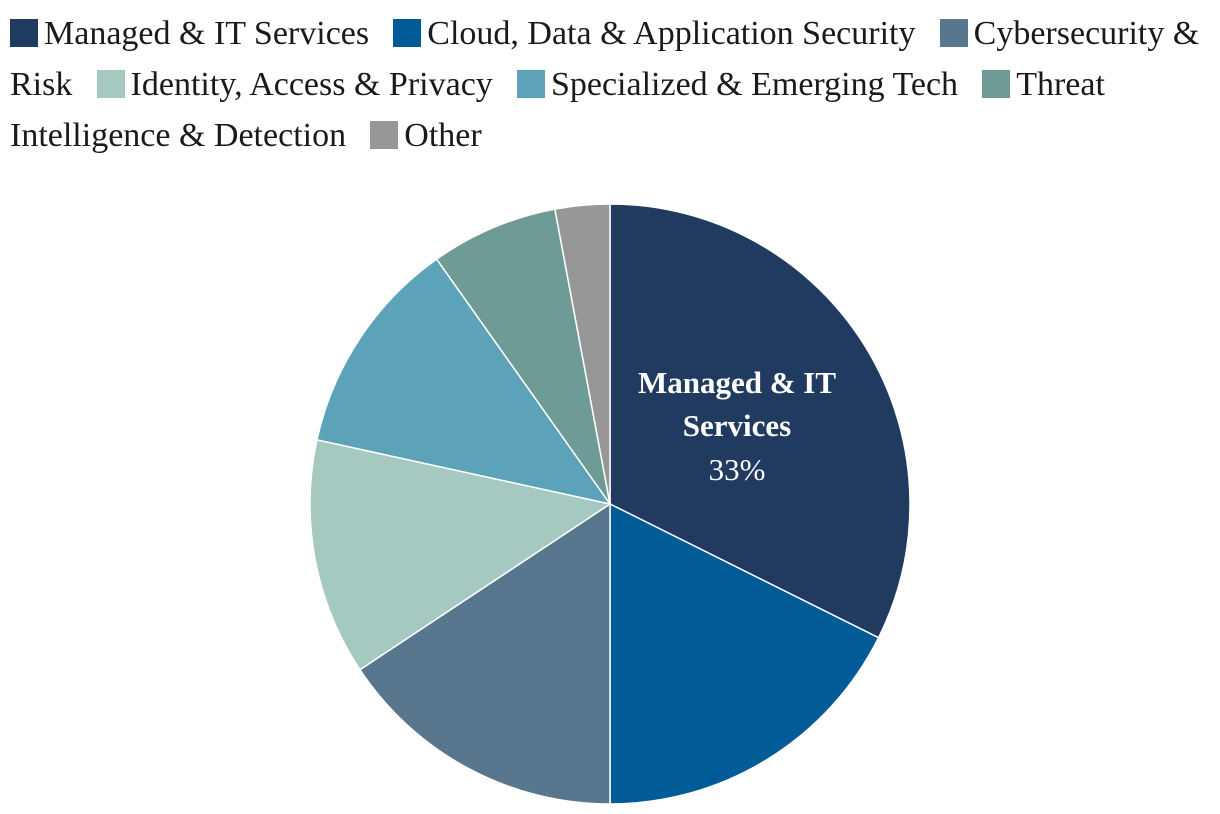 This screenshot has height=814, width=1220. Describe the element at coordinates (737, 469) in the screenshot. I see `slice-label-value: 33%` at that location.